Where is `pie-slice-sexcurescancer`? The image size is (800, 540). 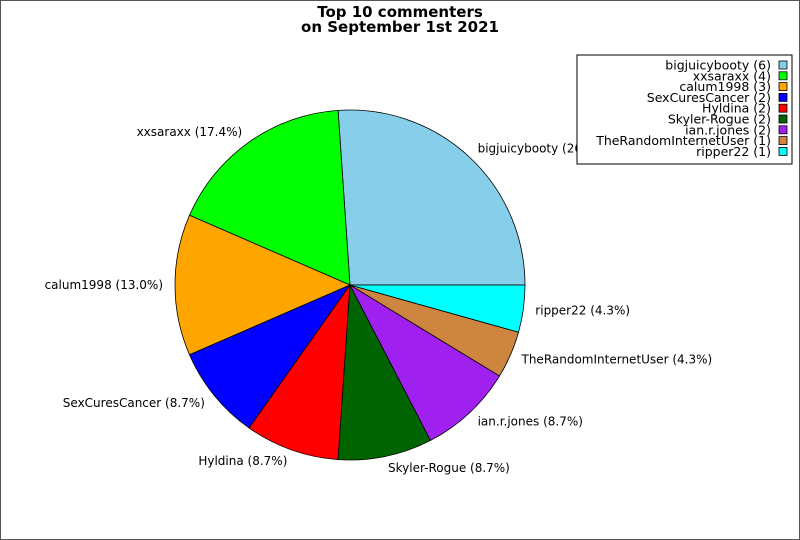
pie-slice-sexcurescancer is located at coordinates (270, 356).